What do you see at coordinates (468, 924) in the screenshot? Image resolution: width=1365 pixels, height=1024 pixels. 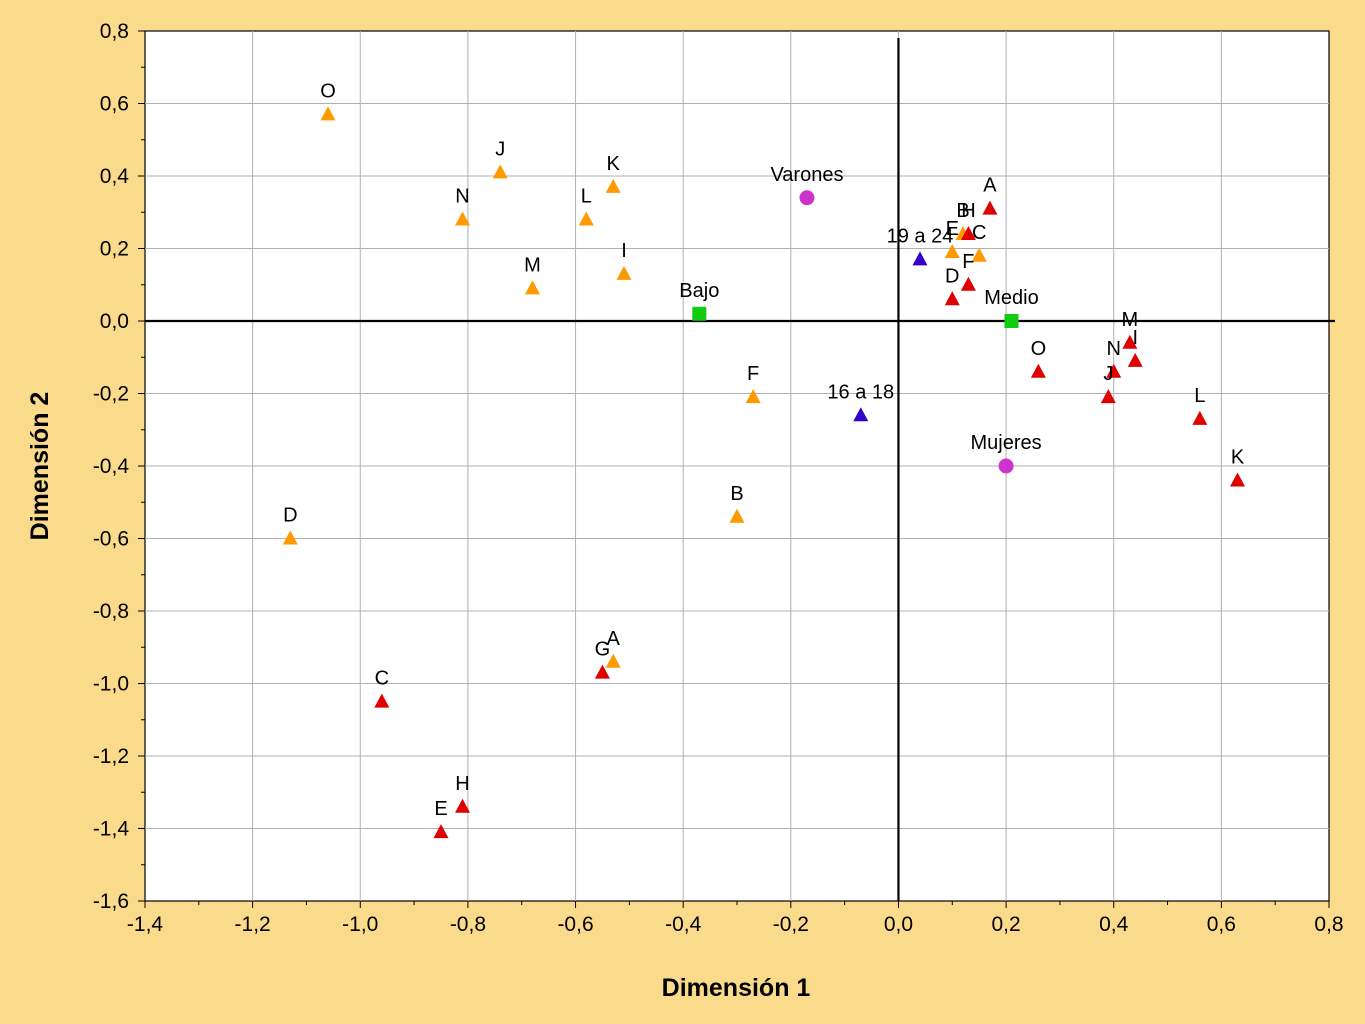 I see `x-tick-label: -0,8` at bounding box center [468, 924].